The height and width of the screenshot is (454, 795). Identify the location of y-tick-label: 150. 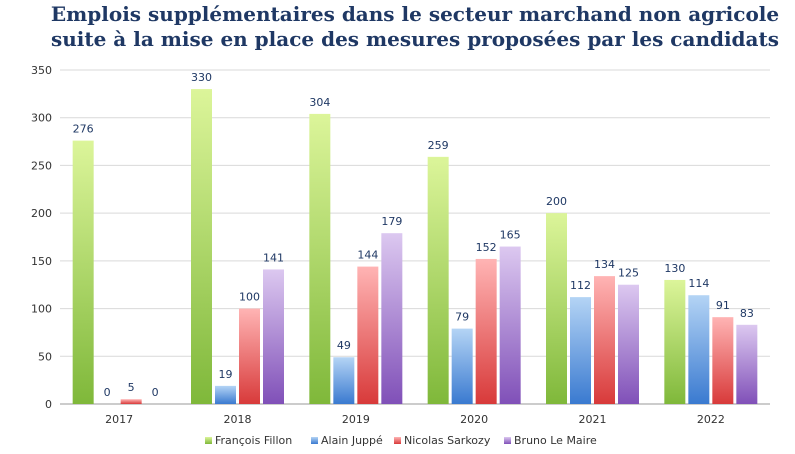
(41, 261).